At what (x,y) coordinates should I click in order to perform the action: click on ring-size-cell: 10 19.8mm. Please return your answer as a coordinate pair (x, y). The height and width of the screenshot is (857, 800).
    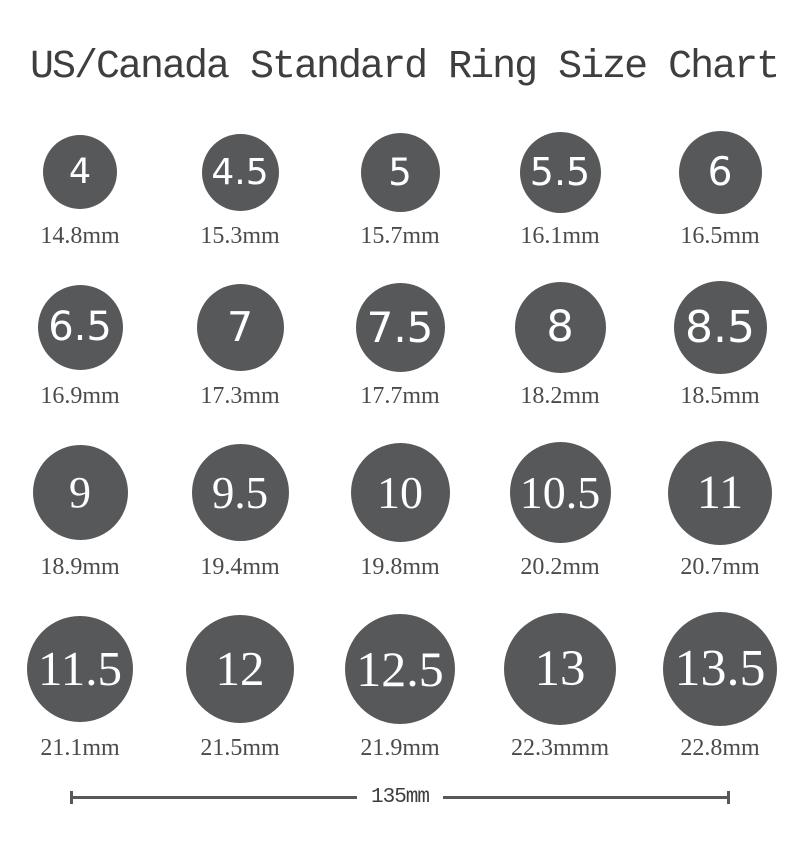
    Looking at the image, I should click on (400, 510).